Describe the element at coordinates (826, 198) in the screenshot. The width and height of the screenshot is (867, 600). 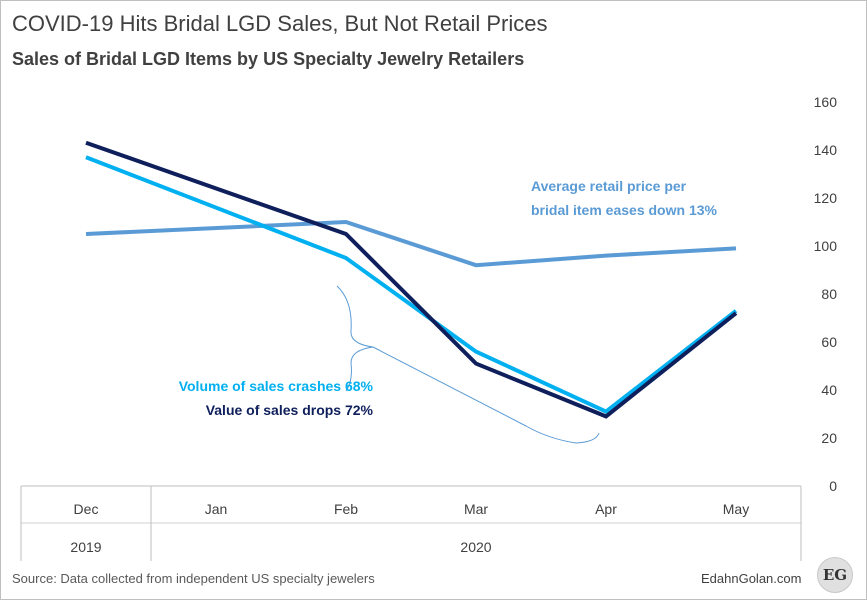
I see `y-tick-label: 120` at that location.